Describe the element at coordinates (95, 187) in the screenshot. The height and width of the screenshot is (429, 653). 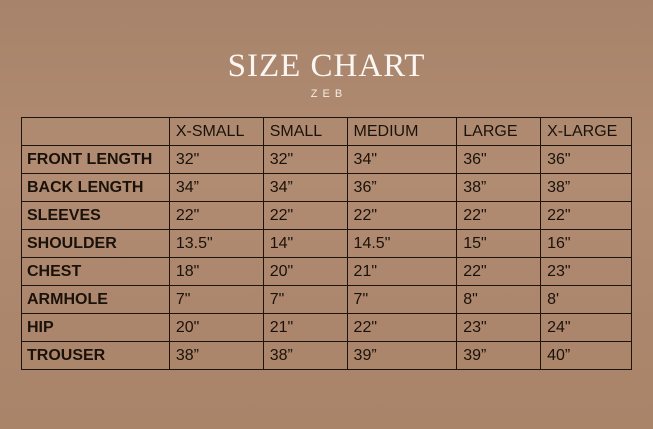
I see `row-label: BACK LENGTH` at that location.